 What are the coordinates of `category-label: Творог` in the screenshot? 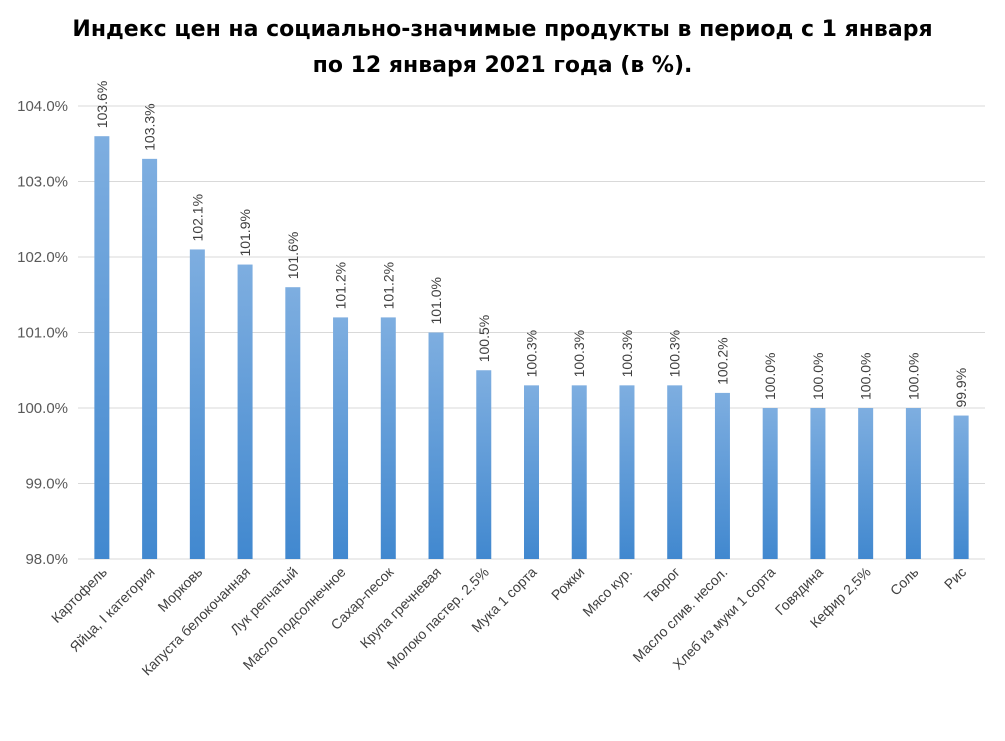 It's located at (662, 585).